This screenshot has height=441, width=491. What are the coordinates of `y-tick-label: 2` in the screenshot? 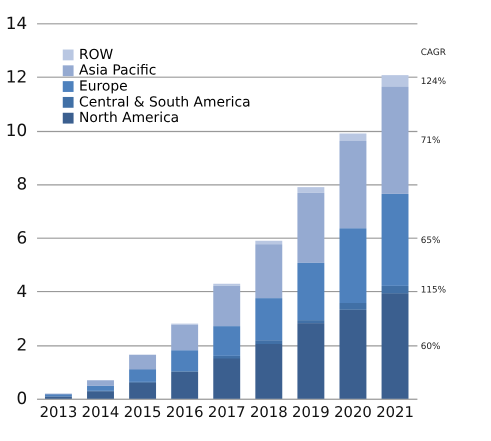 It's located at (22, 344).